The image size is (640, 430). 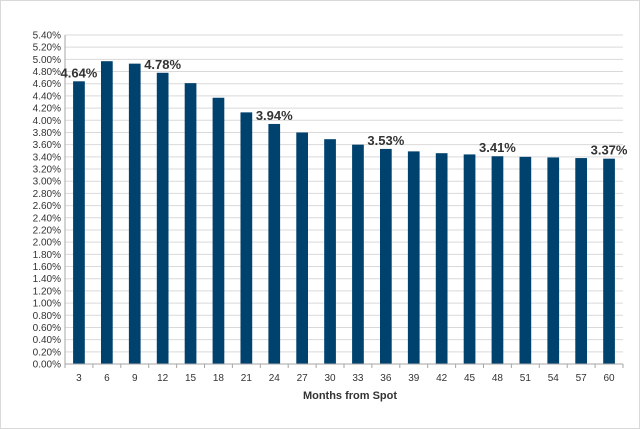 I want to click on x-tick-label: 57, so click(x=582, y=378).